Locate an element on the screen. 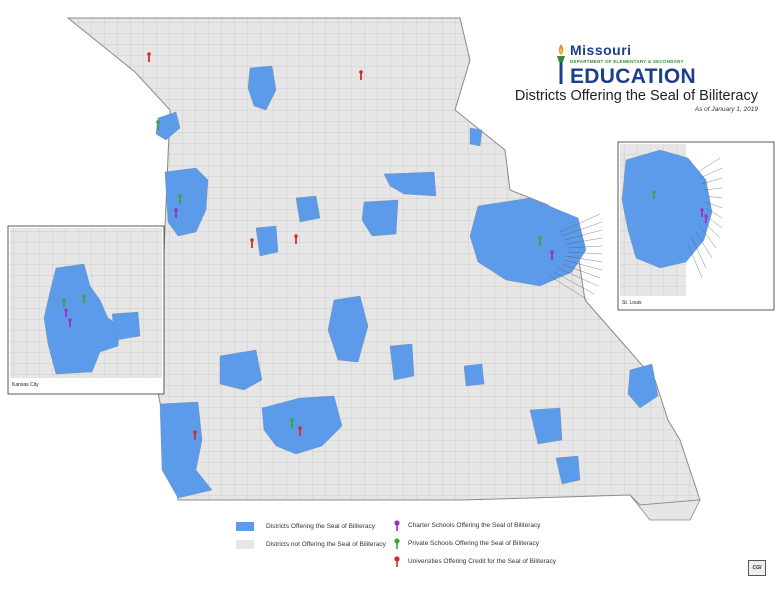 The image size is (780, 590). university-pin-icon is located at coordinates (397, 561).